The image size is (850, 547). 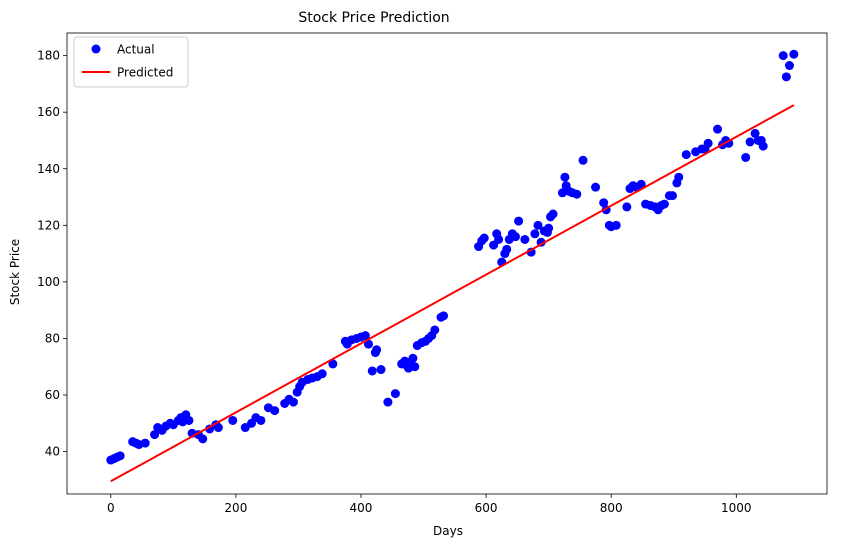 I want to click on y-tick-label: 120, so click(x=48, y=225).